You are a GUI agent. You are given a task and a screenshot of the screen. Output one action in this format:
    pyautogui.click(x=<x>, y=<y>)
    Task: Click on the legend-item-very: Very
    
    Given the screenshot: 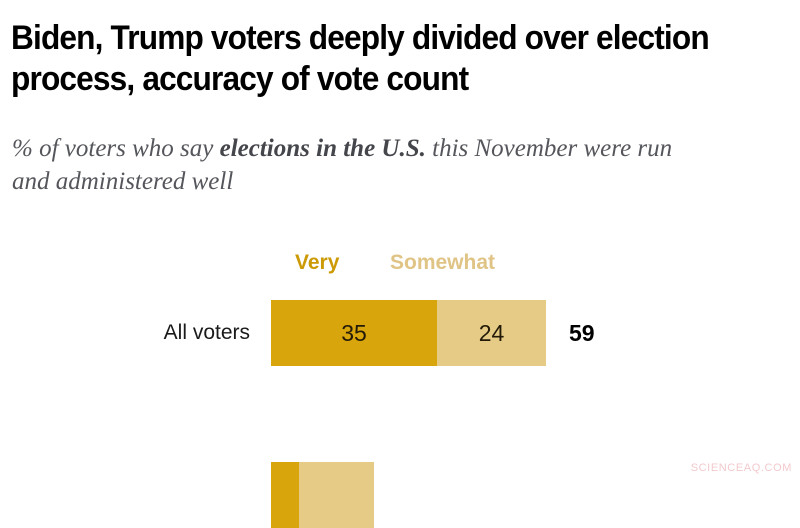 What is the action you would take?
    pyautogui.click(x=317, y=262)
    